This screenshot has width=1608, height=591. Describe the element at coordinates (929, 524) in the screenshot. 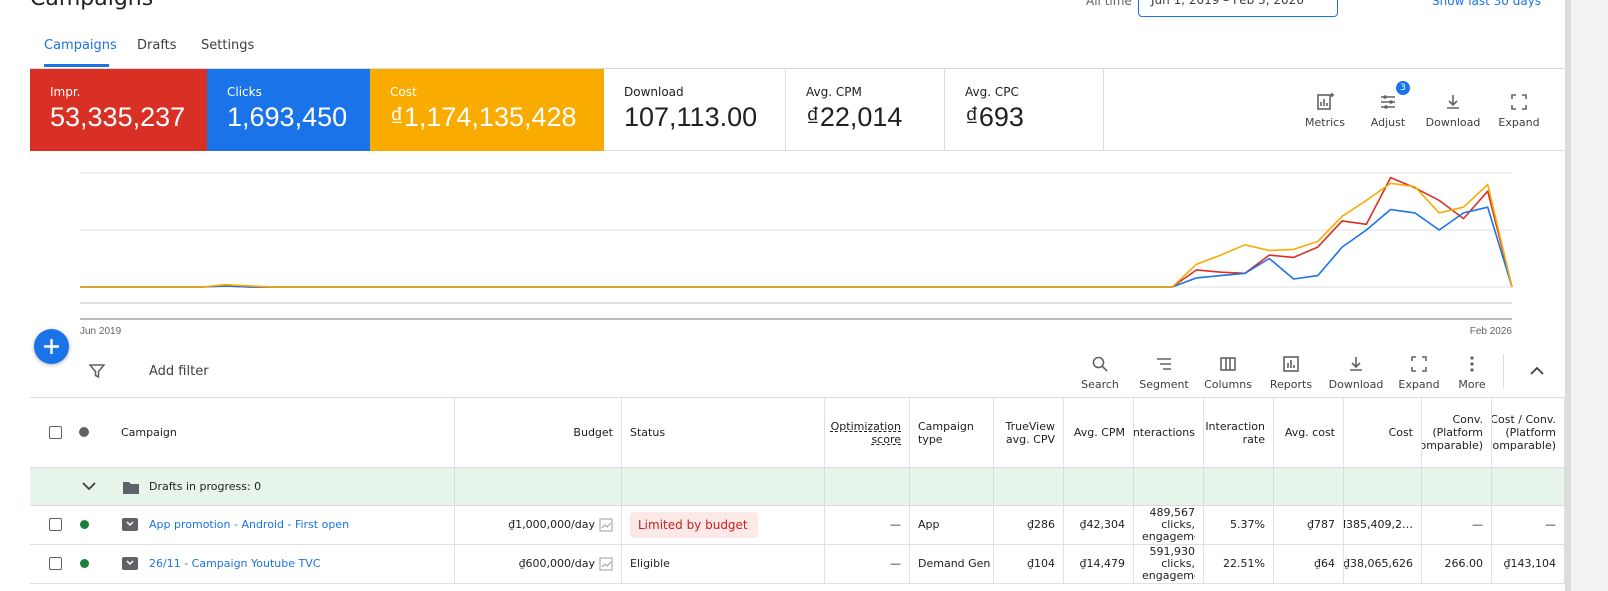

I see `cell-text: App` at that location.